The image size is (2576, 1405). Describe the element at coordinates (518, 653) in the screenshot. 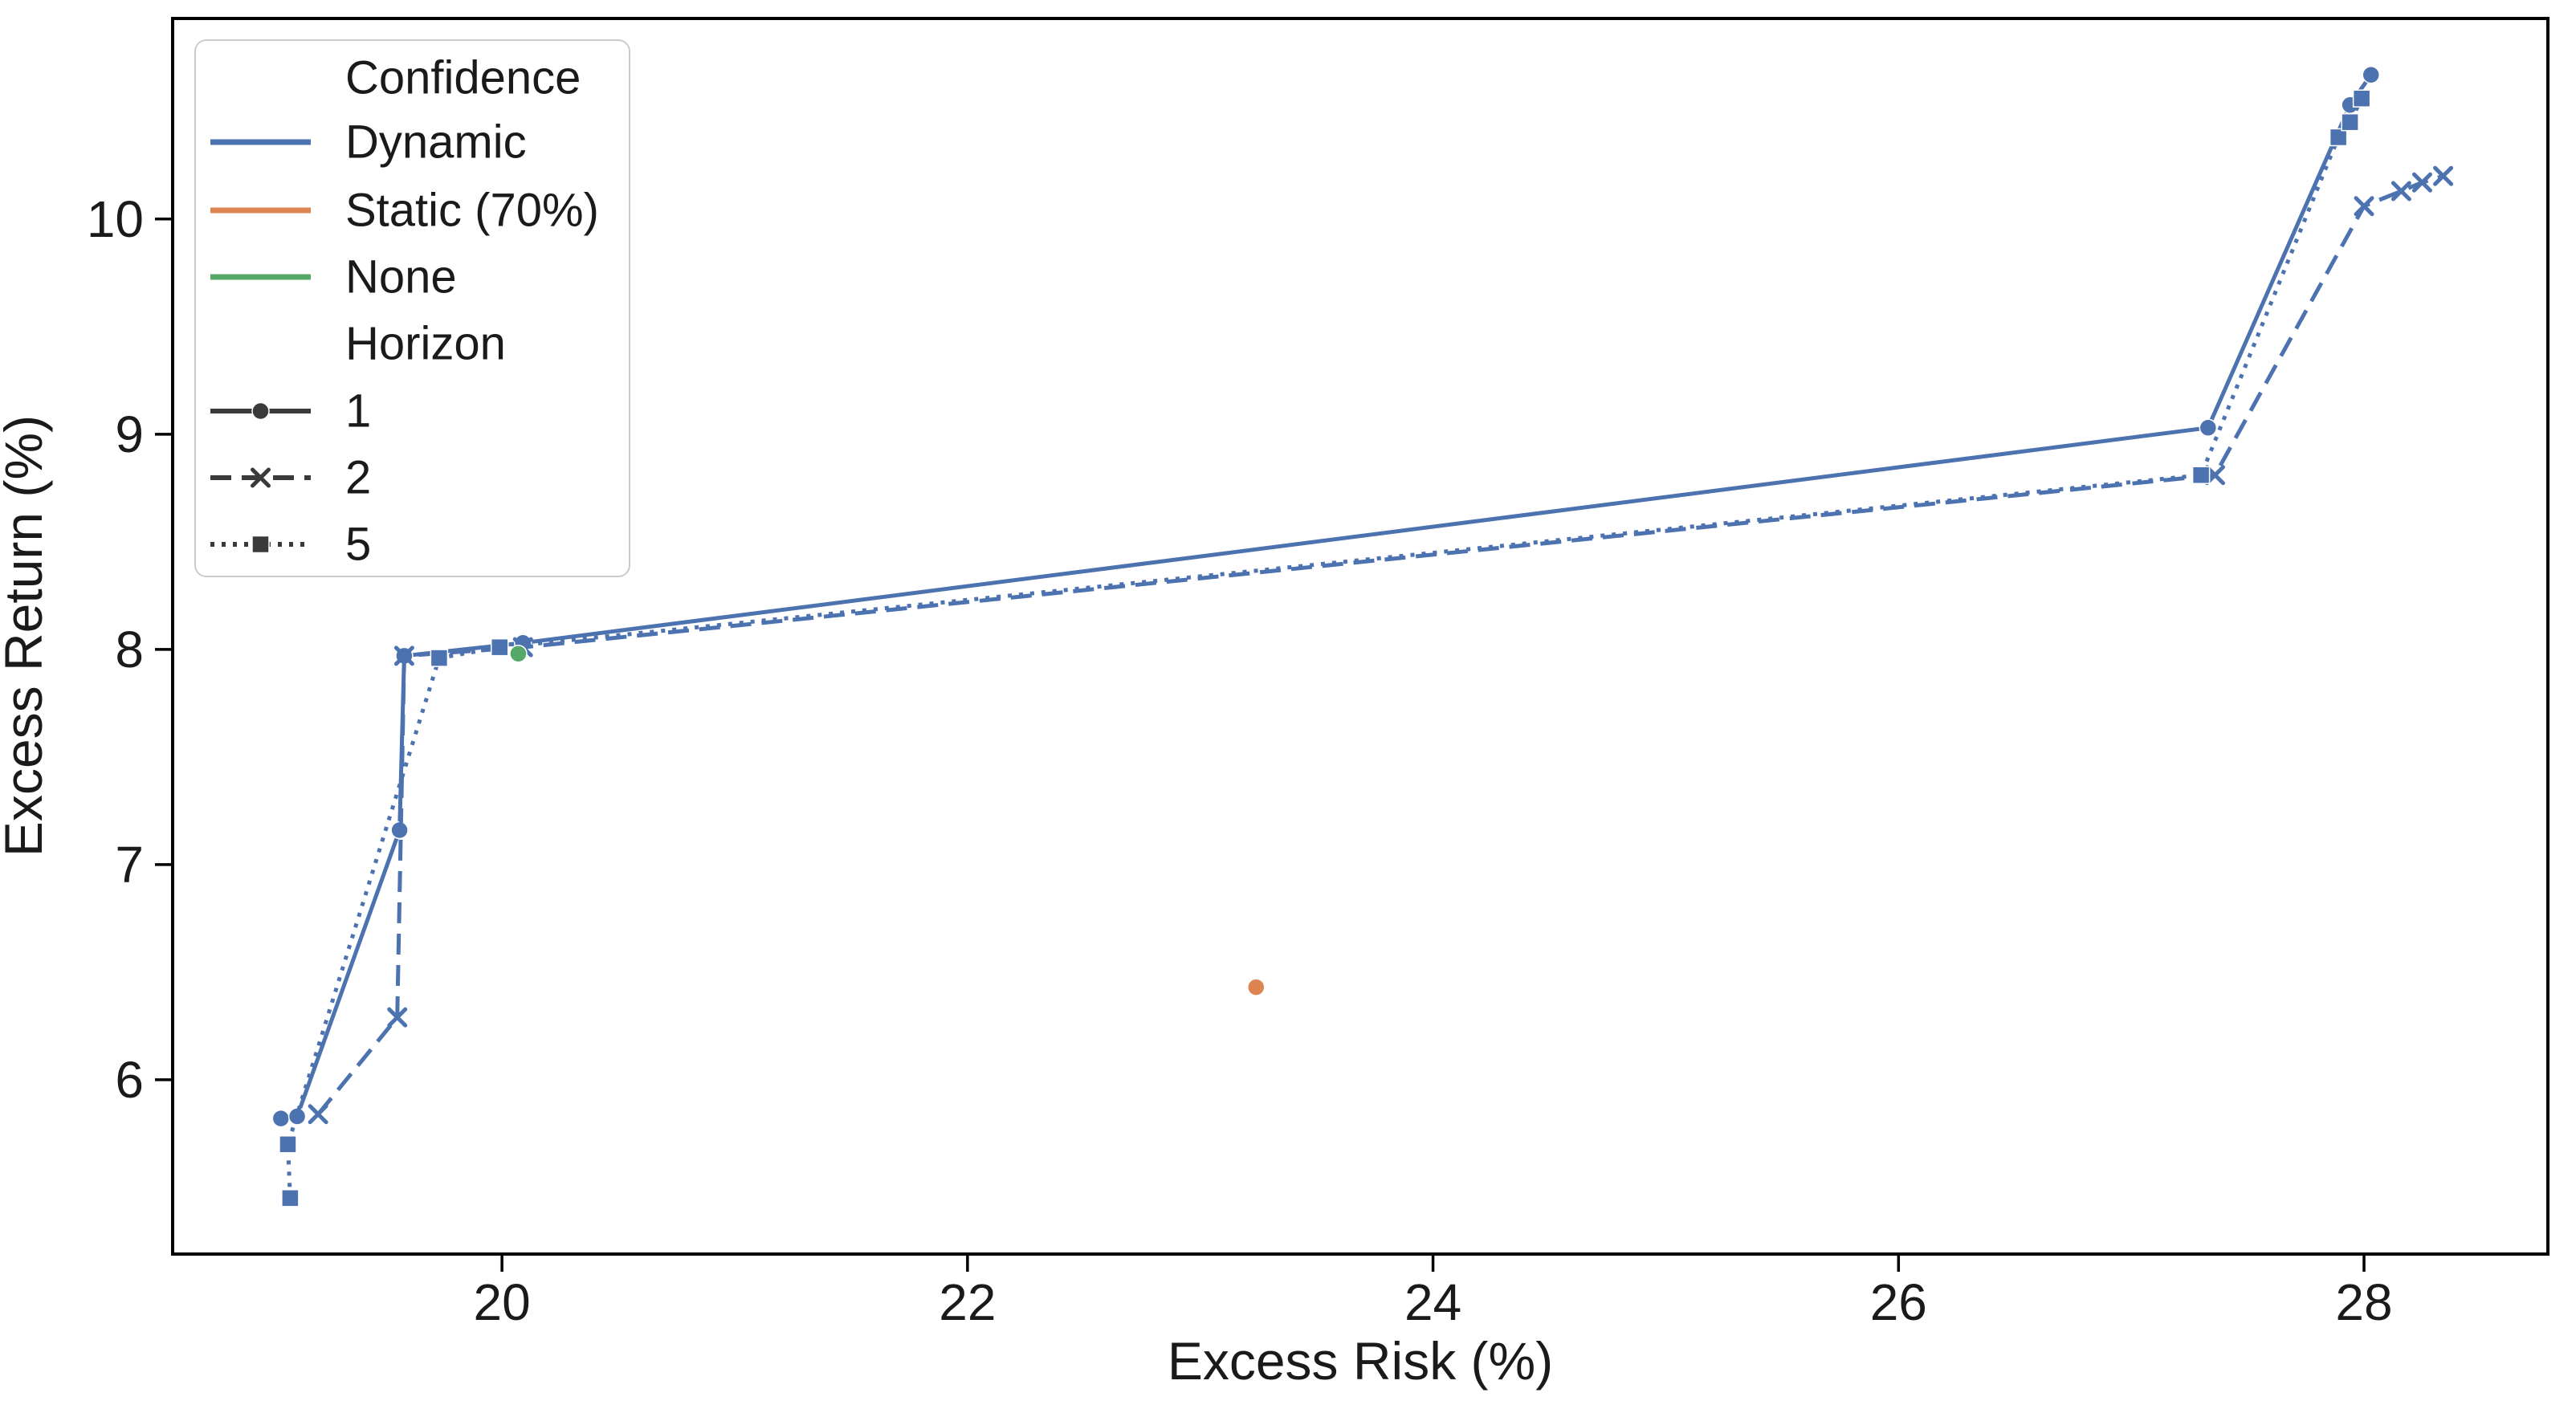

I see `series-none-marker-circle` at that location.